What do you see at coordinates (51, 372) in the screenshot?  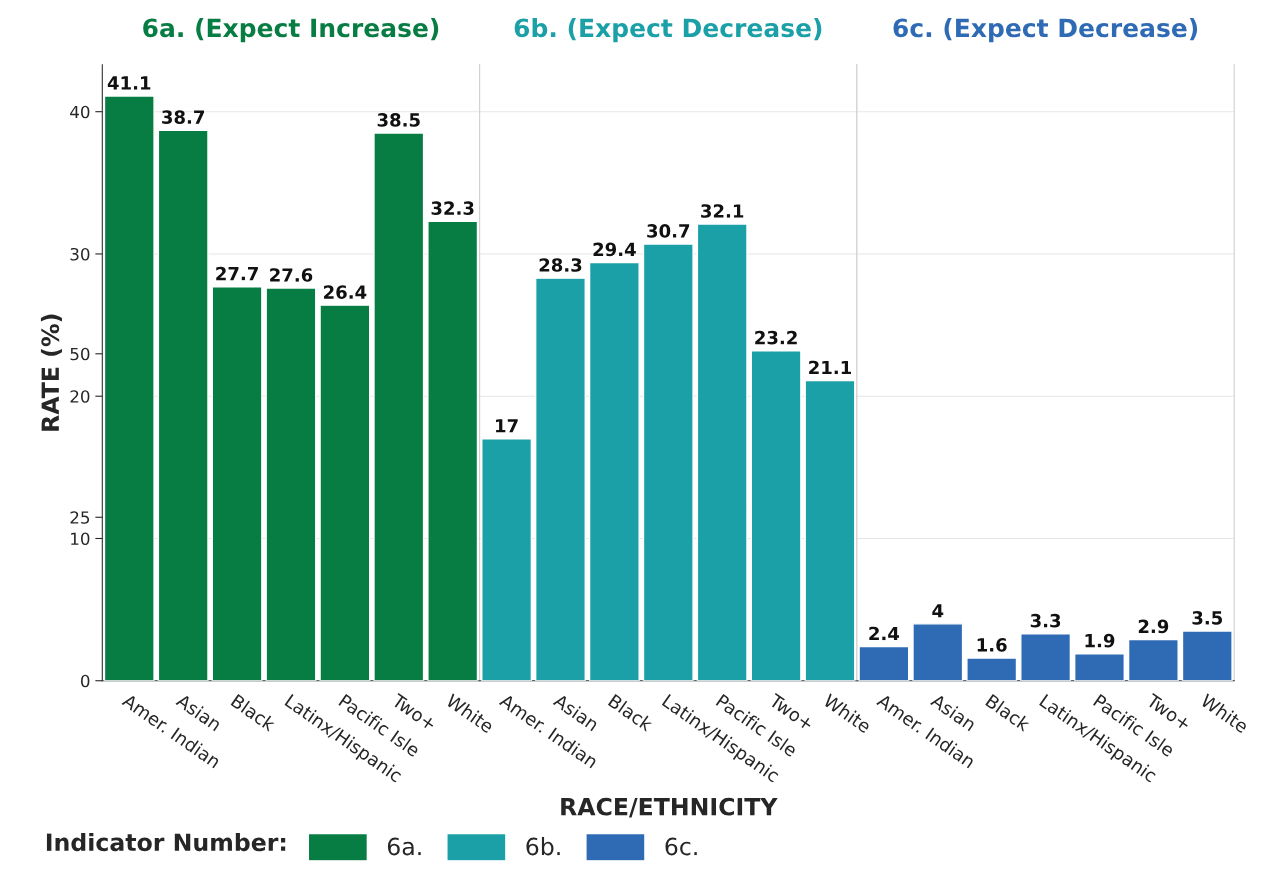 I see `y-axis-title: RATE (%)` at bounding box center [51, 372].